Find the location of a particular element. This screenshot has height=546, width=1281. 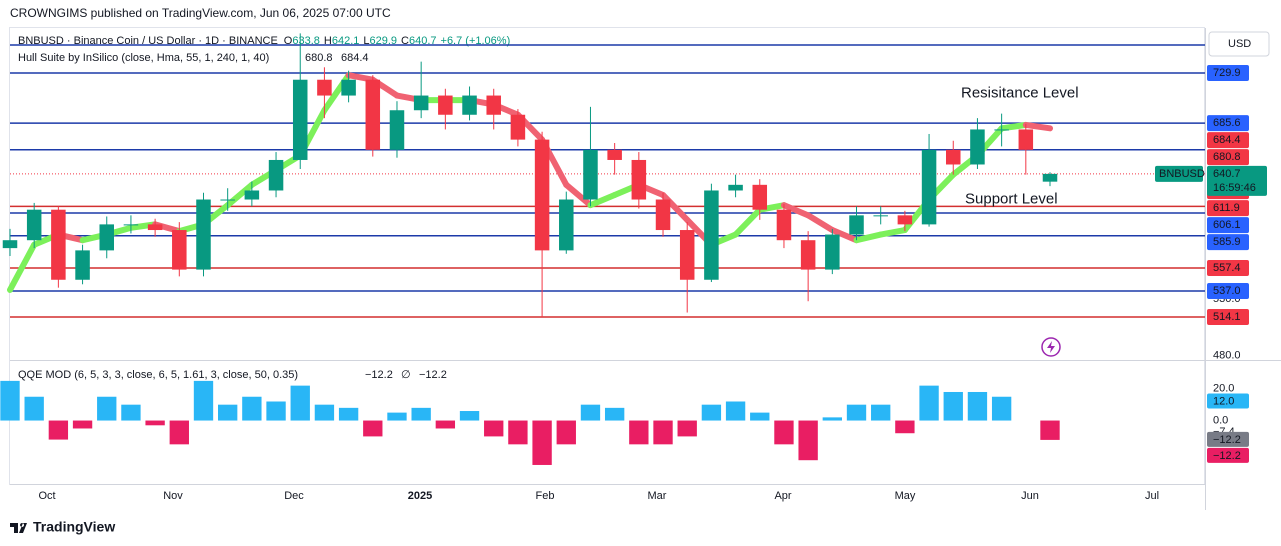

qqe-tick-label: 20.0 is located at coordinates (1223, 389).